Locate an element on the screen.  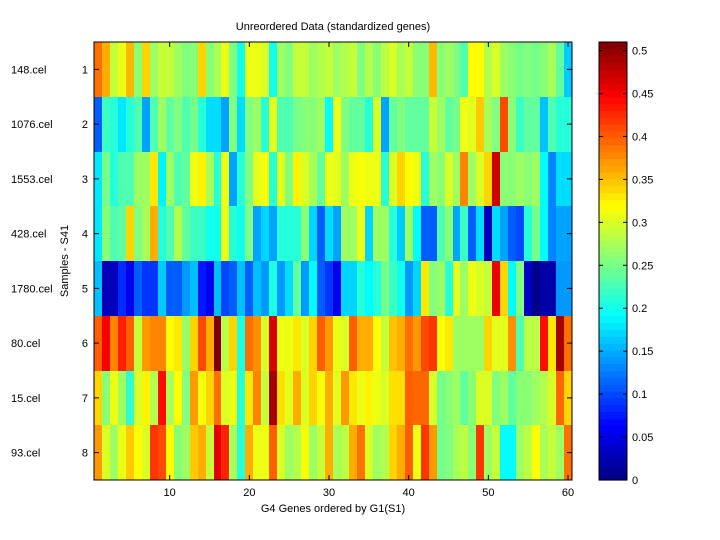
row-name-label: 15.cel is located at coordinates (25, 399).